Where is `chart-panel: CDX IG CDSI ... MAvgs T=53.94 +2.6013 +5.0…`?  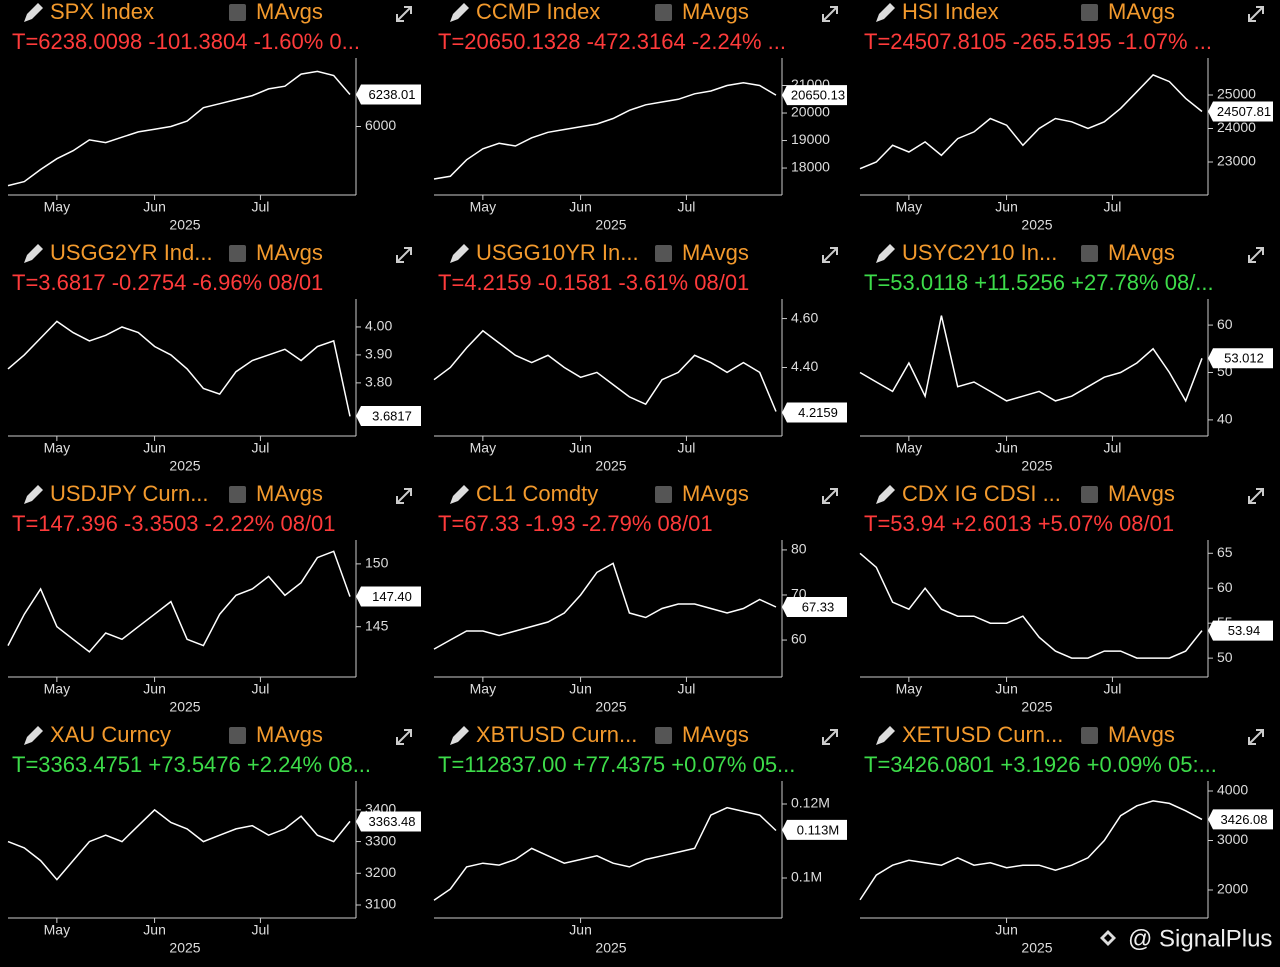
chart-panel: CDX IG CDSI ... MAvgs T=53.94 +2.6013 +5.0… is located at coordinates (1066, 598).